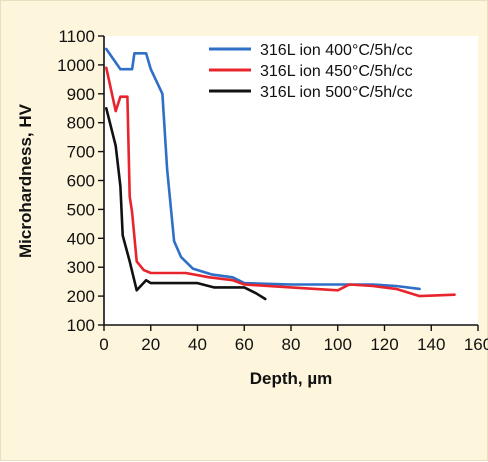  Describe the element at coordinates (291, 344) in the screenshot. I see `x-tick-label: 80` at that location.